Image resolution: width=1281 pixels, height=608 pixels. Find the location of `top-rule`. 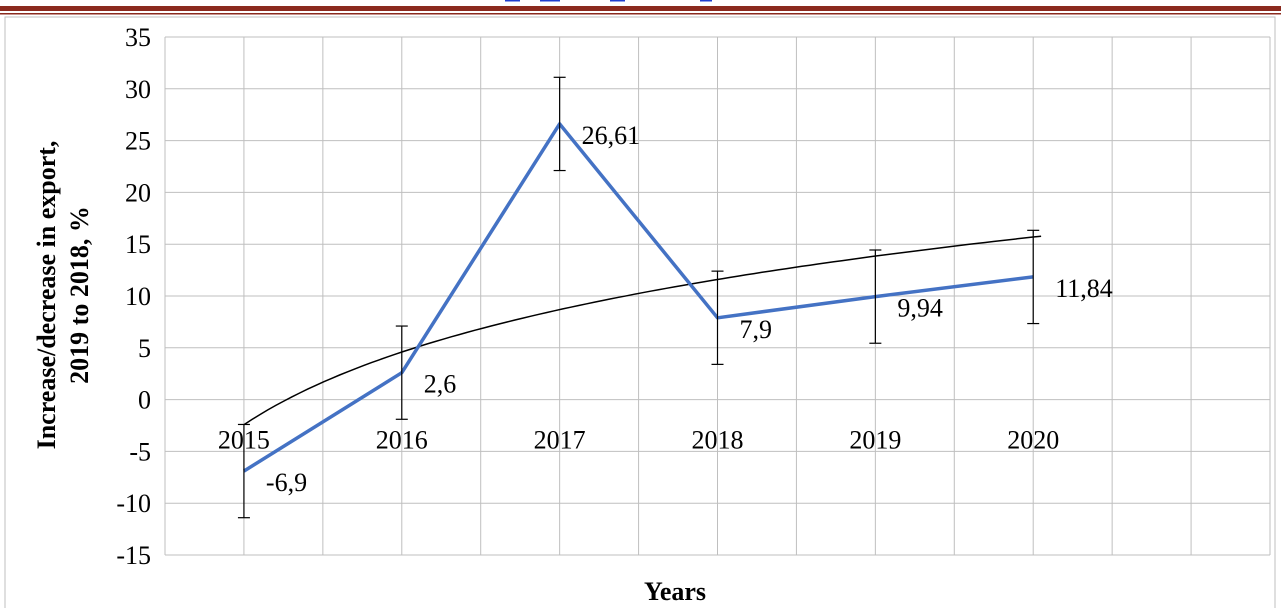

top-rule is located at coordinates (640, 10).